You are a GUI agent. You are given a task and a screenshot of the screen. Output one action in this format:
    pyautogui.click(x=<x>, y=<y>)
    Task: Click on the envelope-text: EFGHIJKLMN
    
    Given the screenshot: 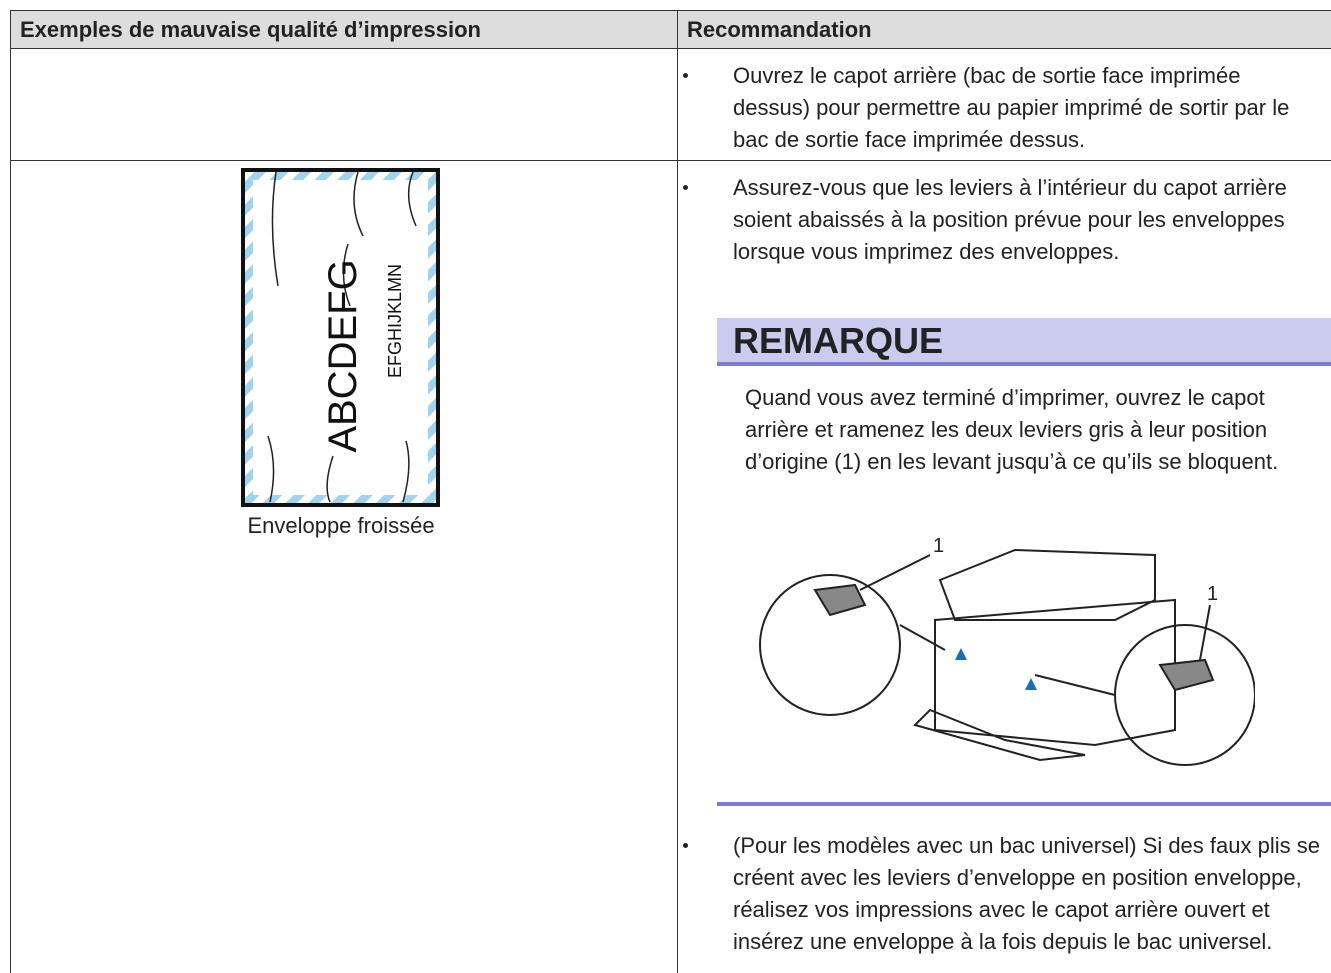 What is the action you would take?
    pyautogui.click(x=395, y=321)
    